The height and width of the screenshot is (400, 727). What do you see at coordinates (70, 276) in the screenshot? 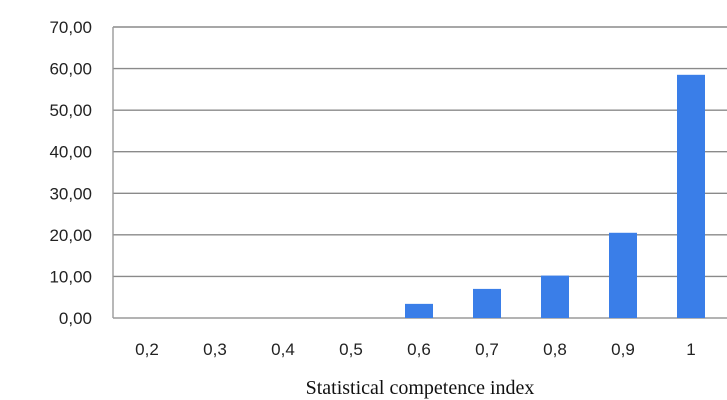
I see `y-tick-label: 10,00` at bounding box center [70, 276].